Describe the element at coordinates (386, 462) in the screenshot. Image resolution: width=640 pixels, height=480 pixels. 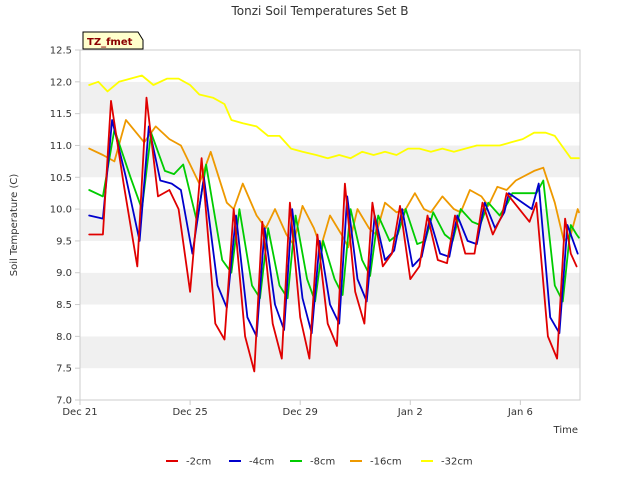
I see `legend-label: -16cm` at that location.